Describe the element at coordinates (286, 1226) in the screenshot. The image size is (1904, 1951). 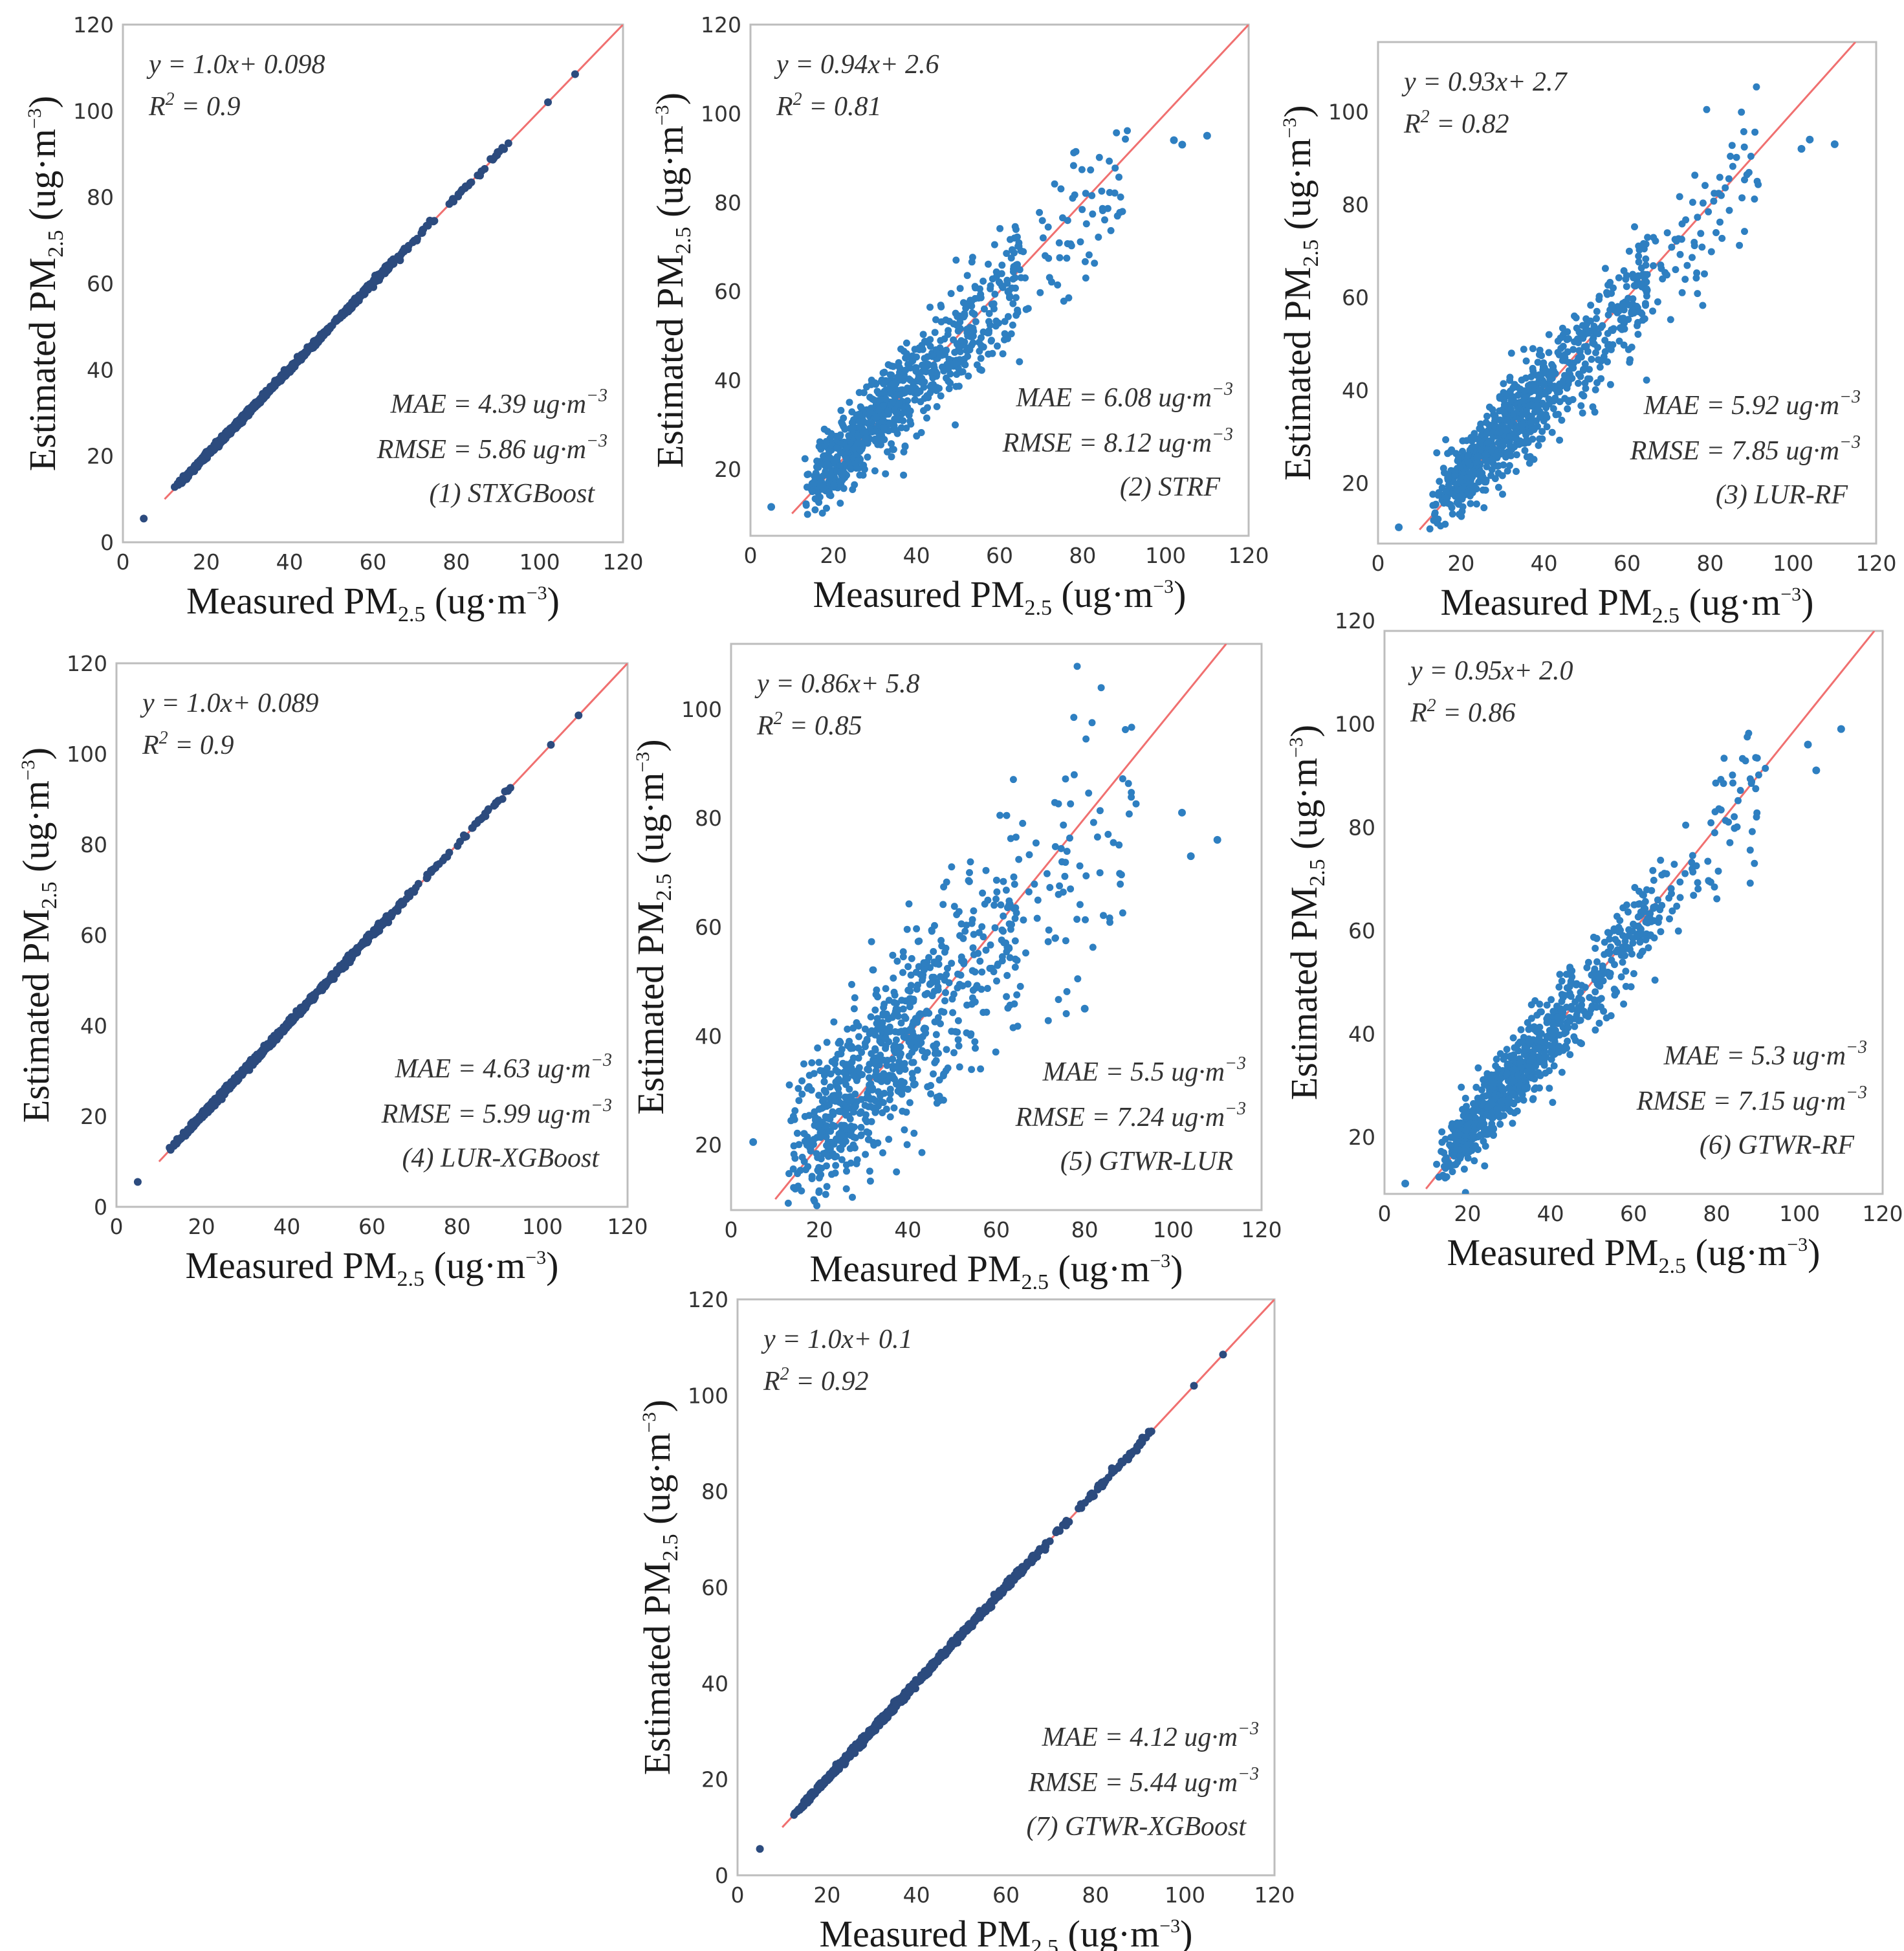
I see `x-tick-label: 40` at that location.